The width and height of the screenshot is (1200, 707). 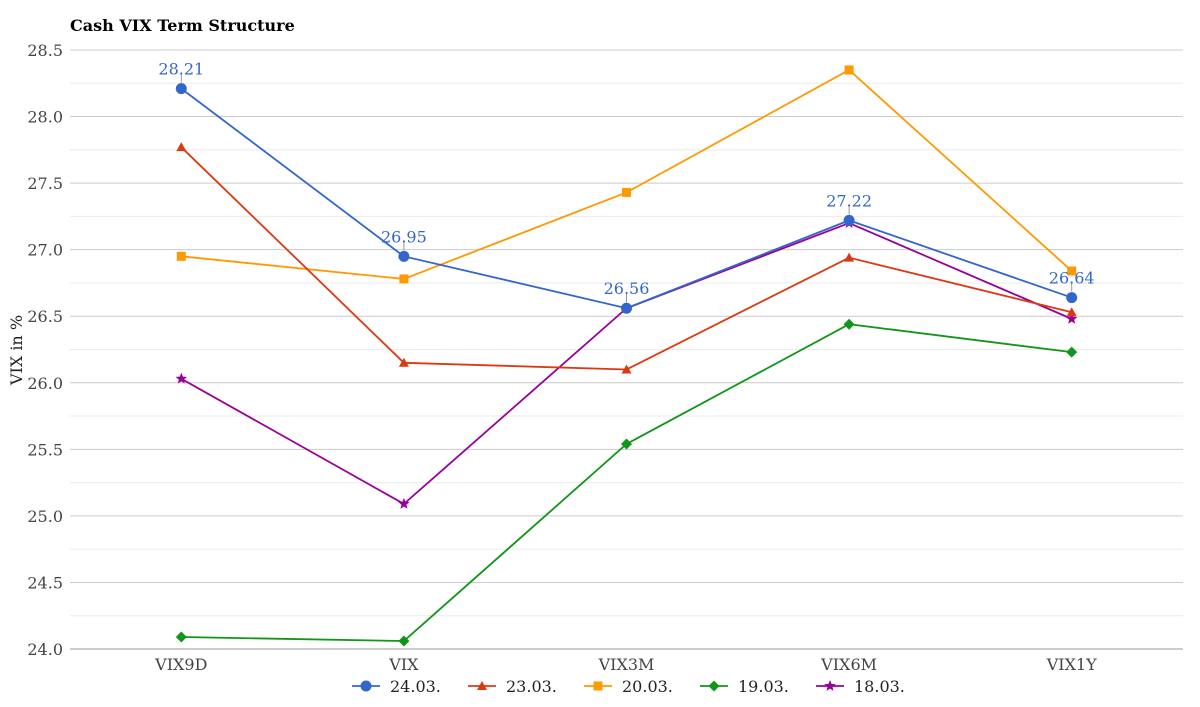 What do you see at coordinates (627, 288) in the screenshot?
I see `data-label: 26.56` at bounding box center [627, 288].